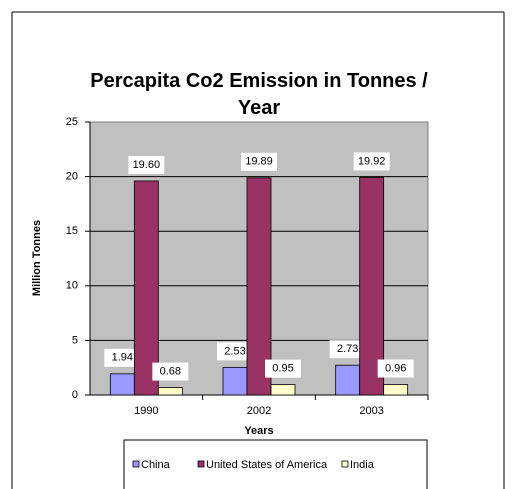 The image size is (516, 489). I want to click on y-tick-label: 0, so click(75, 395).